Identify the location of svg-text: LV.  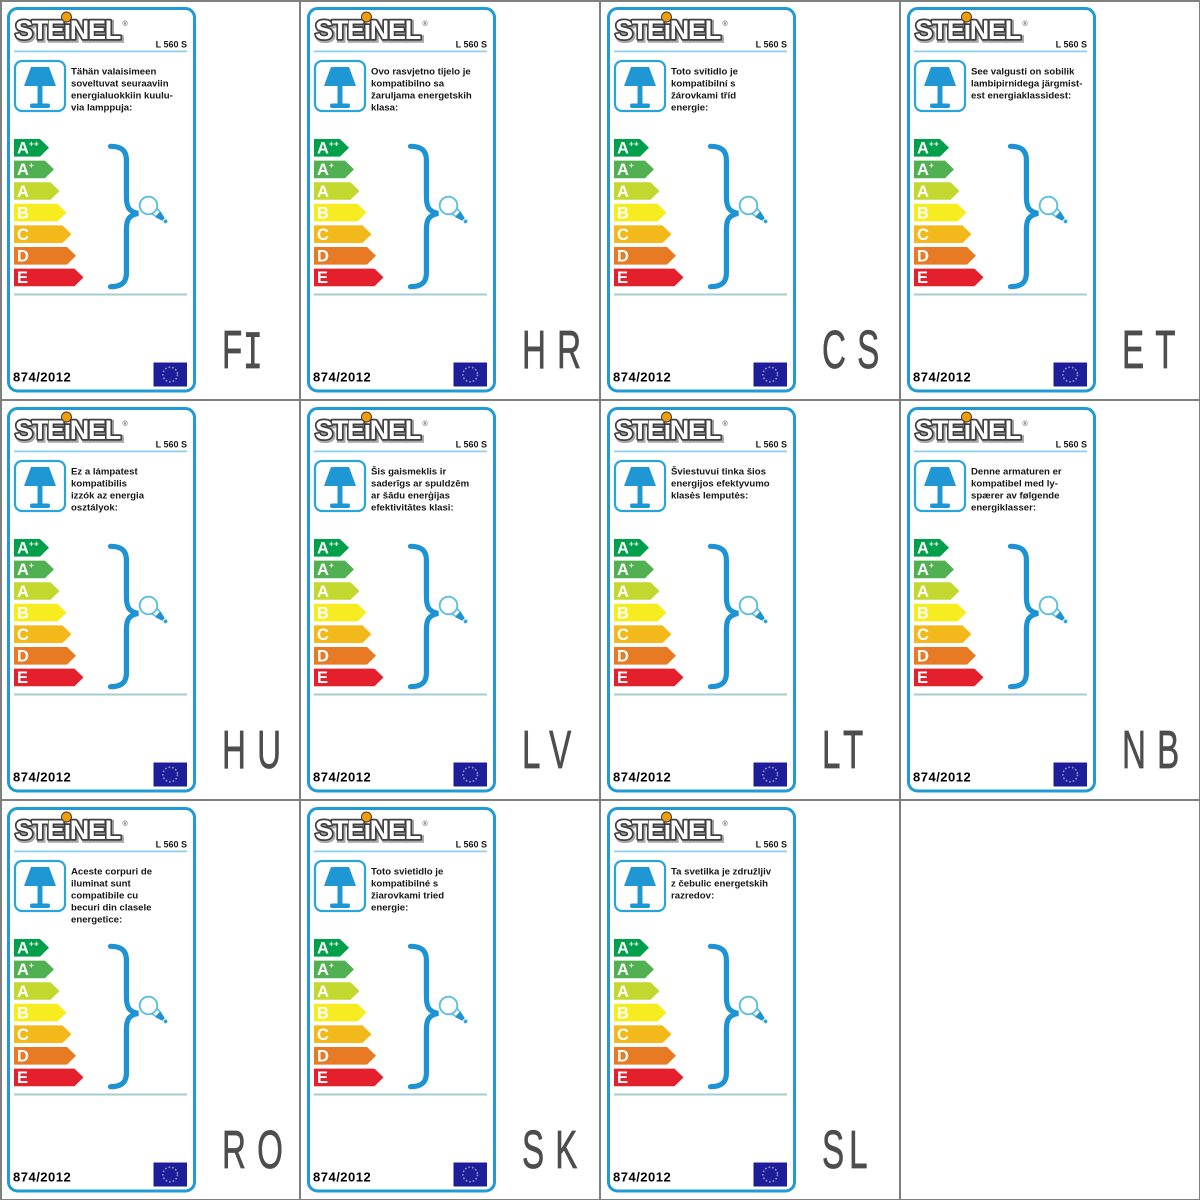
(552, 750).